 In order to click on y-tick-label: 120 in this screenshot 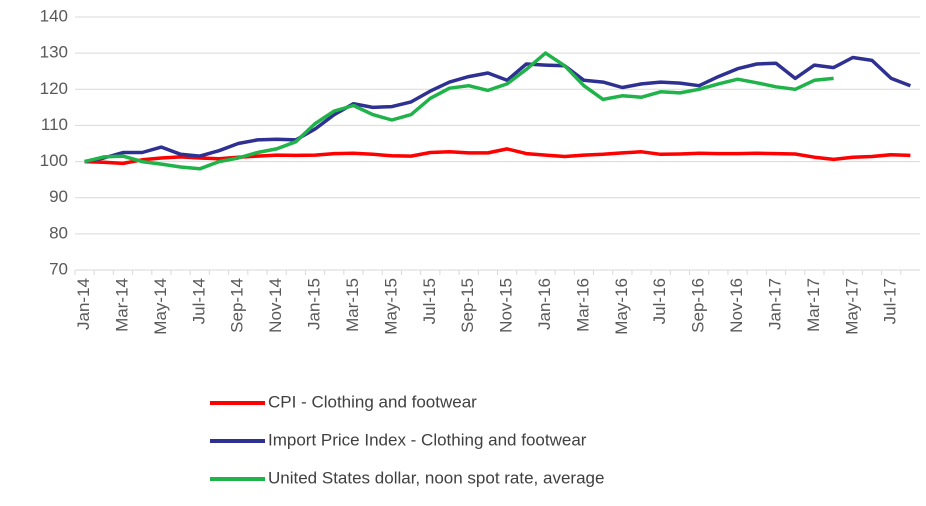, I will do `click(54, 88)`.